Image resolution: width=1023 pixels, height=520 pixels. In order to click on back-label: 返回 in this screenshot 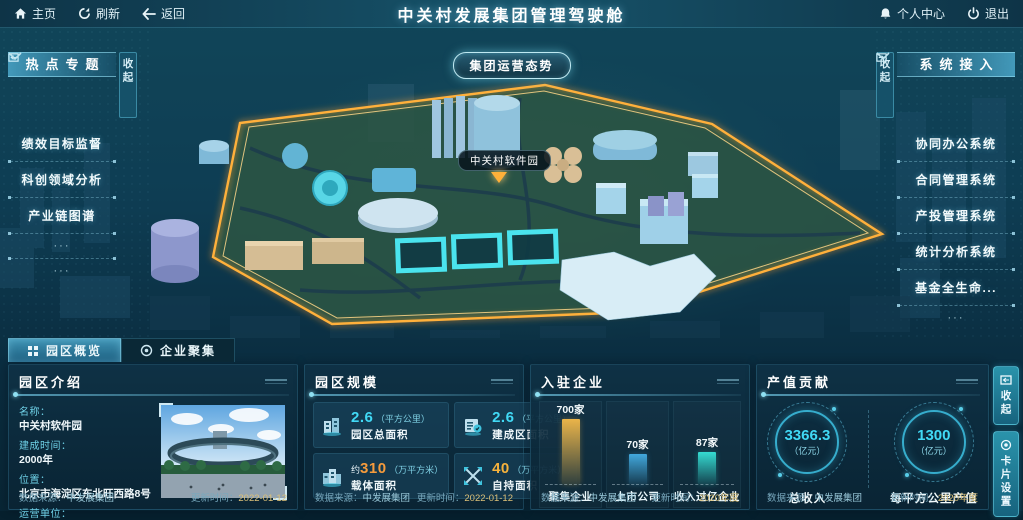, I will do `click(173, 14)`.